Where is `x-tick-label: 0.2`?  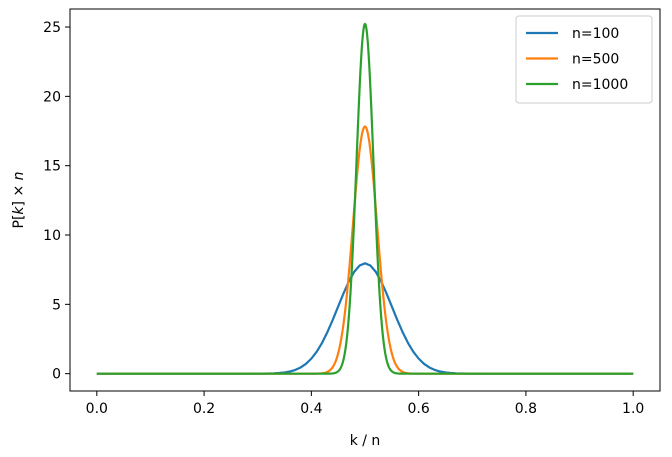 x-tick-label: 0.2 is located at coordinates (204, 409).